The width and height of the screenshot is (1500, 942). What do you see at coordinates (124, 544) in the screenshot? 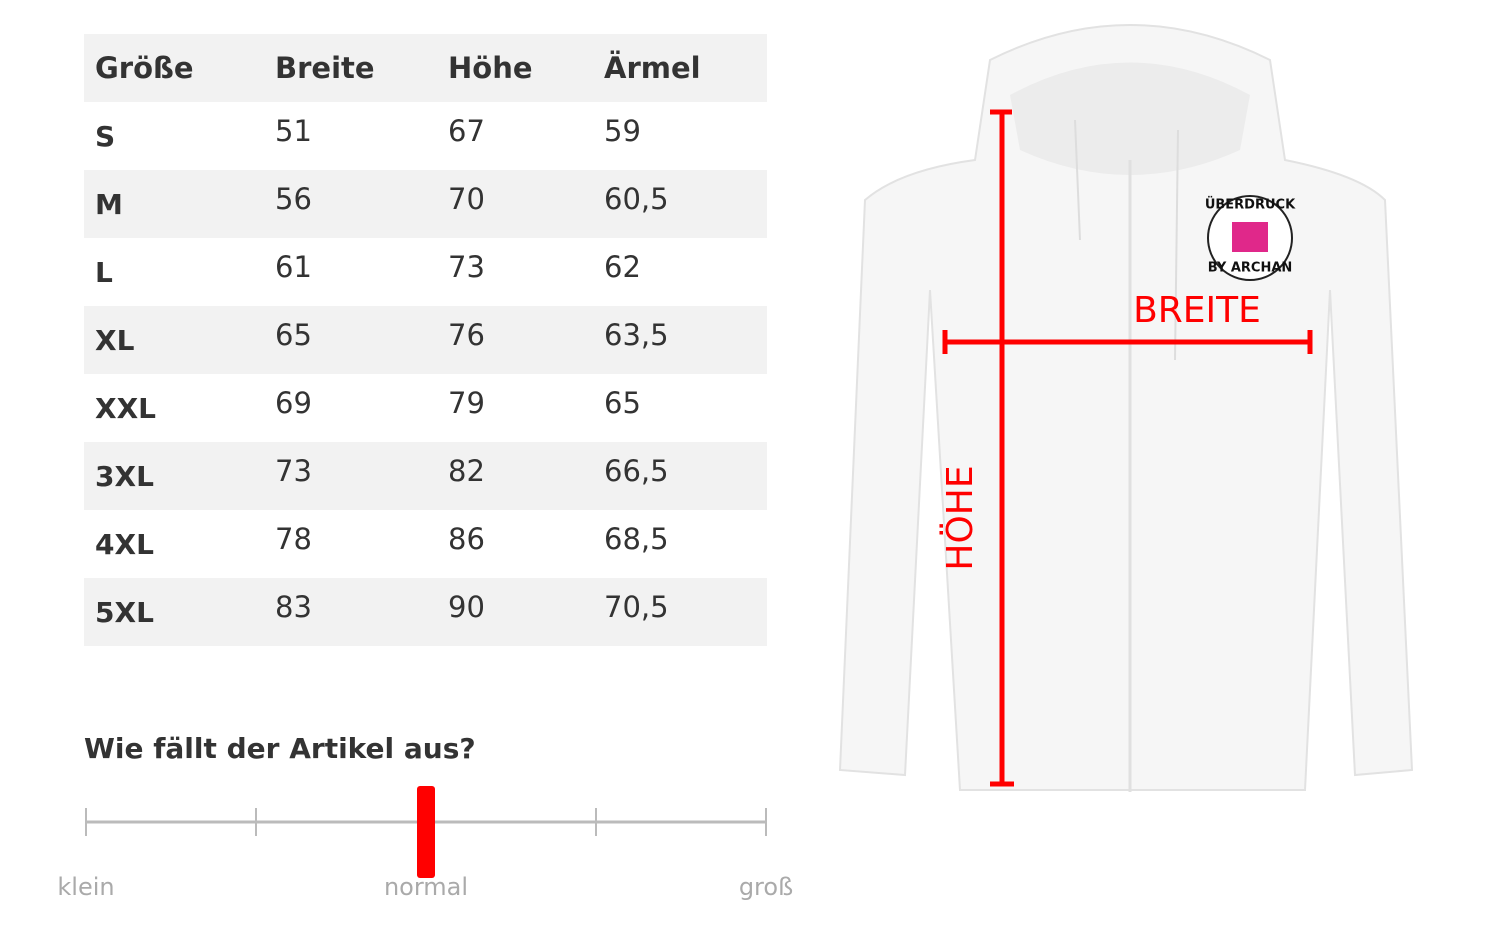
I see `size-cell: 4XL` at bounding box center [124, 544].